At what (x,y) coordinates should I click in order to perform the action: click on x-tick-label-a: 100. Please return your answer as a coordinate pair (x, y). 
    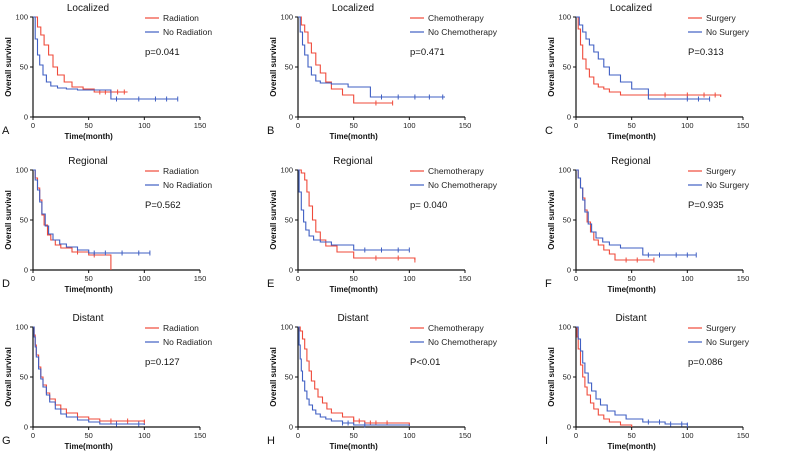
    Looking at the image, I should click on (144, 125).